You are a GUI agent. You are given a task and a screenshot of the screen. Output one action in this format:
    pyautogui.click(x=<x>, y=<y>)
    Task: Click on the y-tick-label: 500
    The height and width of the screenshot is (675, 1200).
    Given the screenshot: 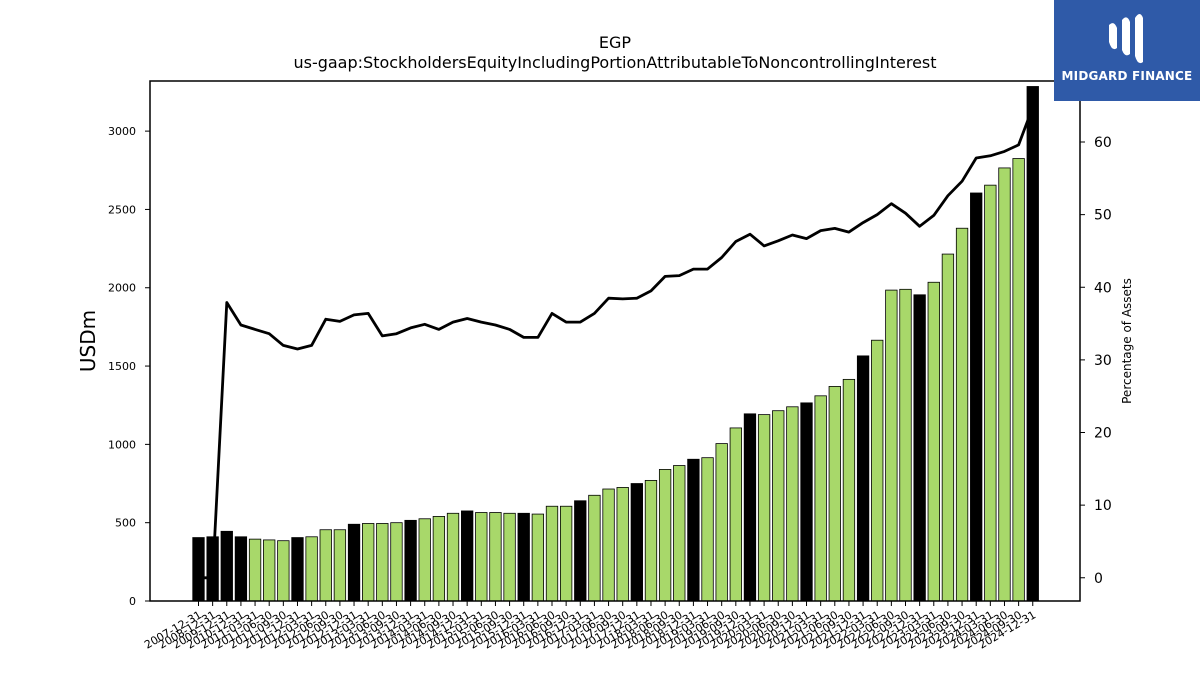 What is the action you would take?
    pyautogui.click(x=125, y=523)
    